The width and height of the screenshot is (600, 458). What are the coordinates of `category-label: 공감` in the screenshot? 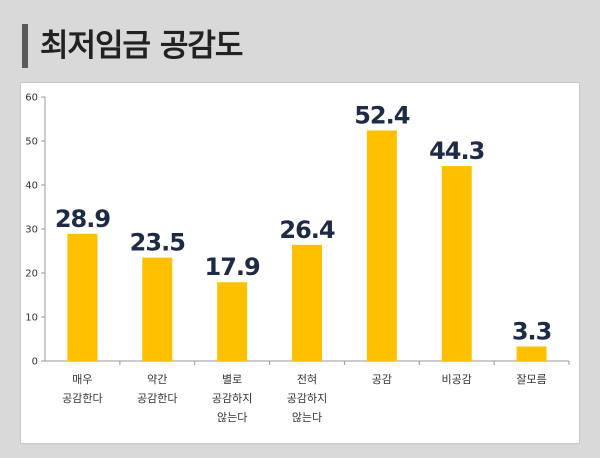 It's located at (382, 379).